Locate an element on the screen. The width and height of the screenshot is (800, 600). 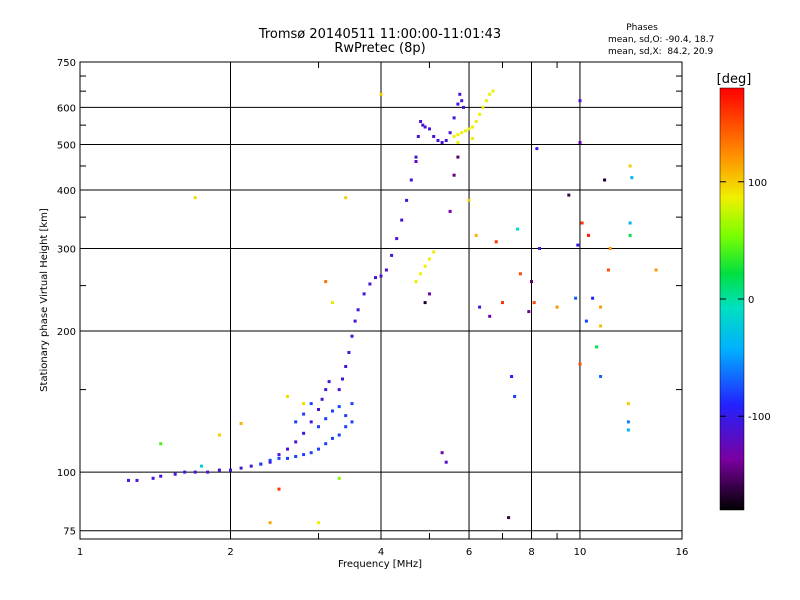
y-tick-label: 100 is located at coordinates (66, 473).